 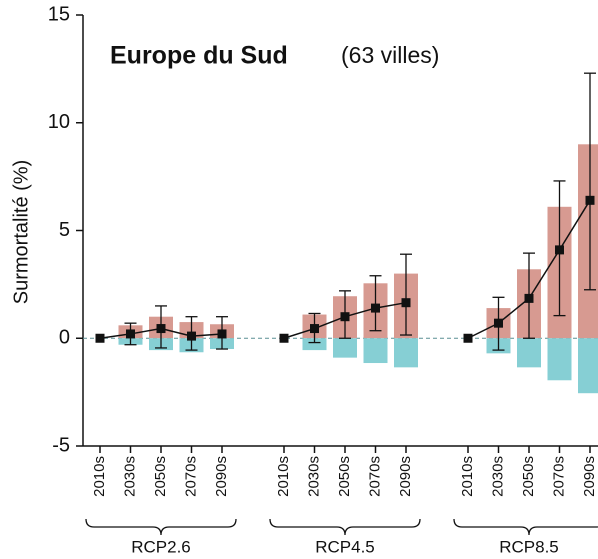 I want to click on y-tick-label: 10, so click(x=59, y=122).